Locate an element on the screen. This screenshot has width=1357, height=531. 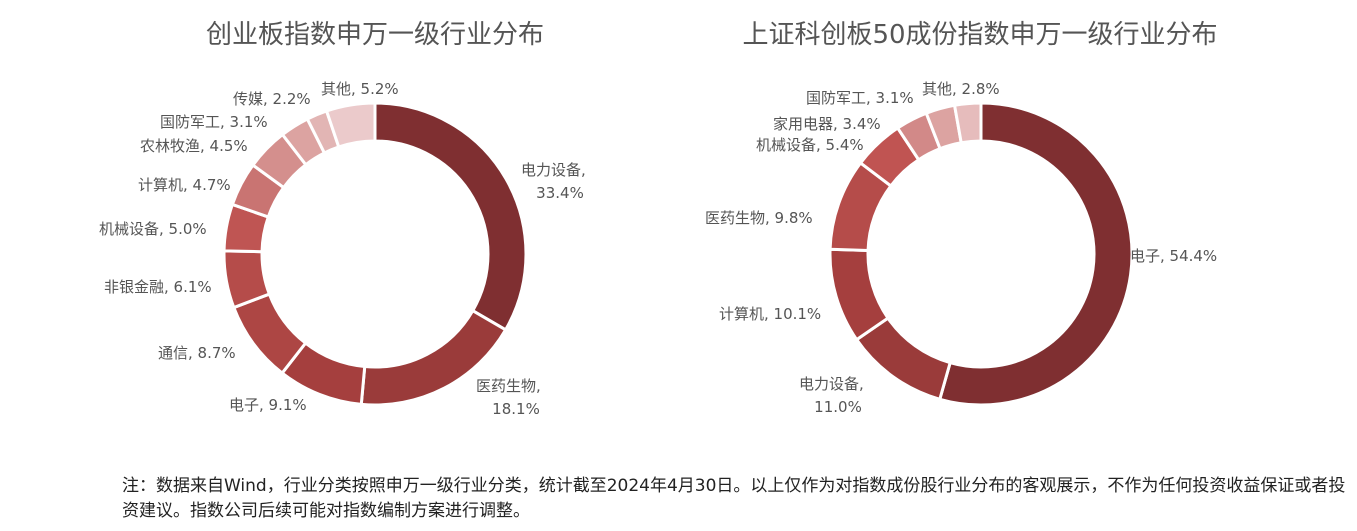
slice-label-value: 33.4% is located at coordinates (560, 193).